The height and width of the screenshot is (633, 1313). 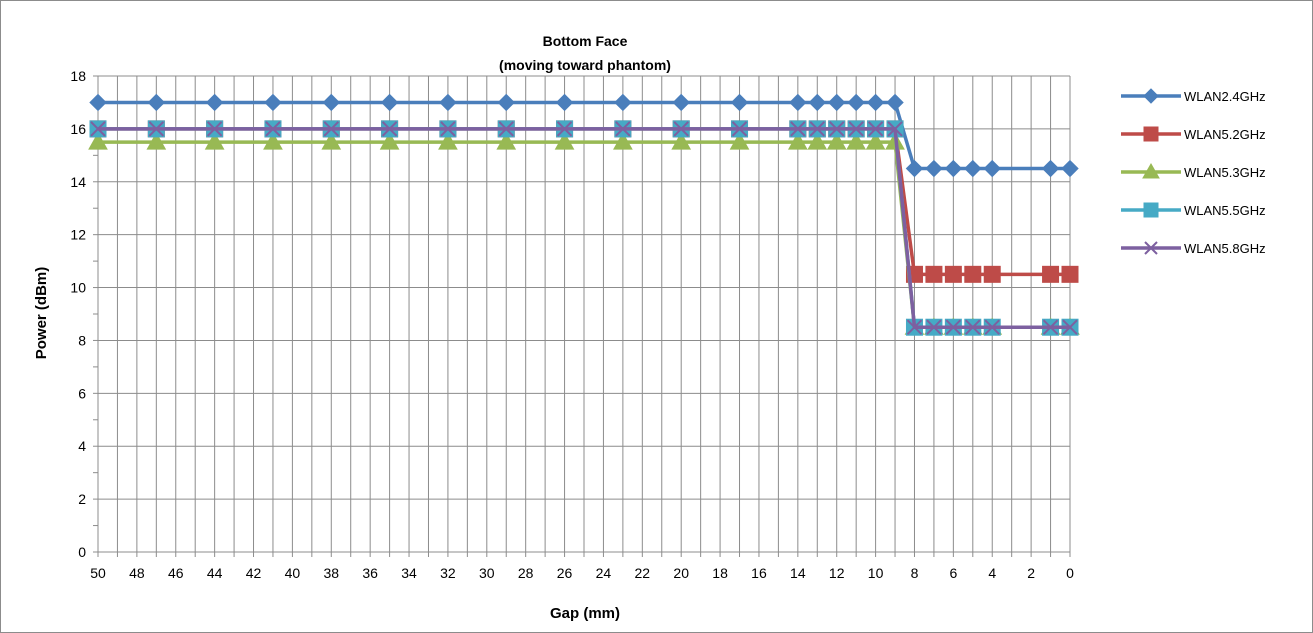 I want to click on chart-subtitle: (moving toward phantom), so click(x=585, y=65).